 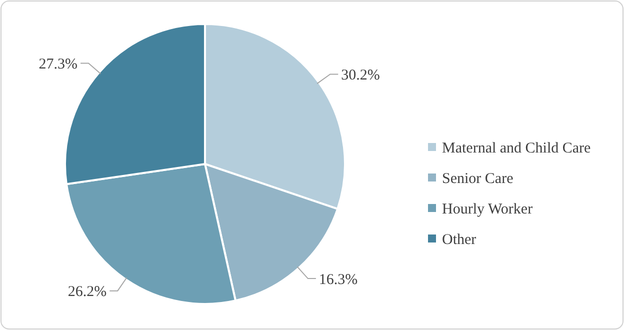 What do you see at coordinates (360, 76) in the screenshot?
I see `data-label: 30.2%` at bounding box center [360, 76].